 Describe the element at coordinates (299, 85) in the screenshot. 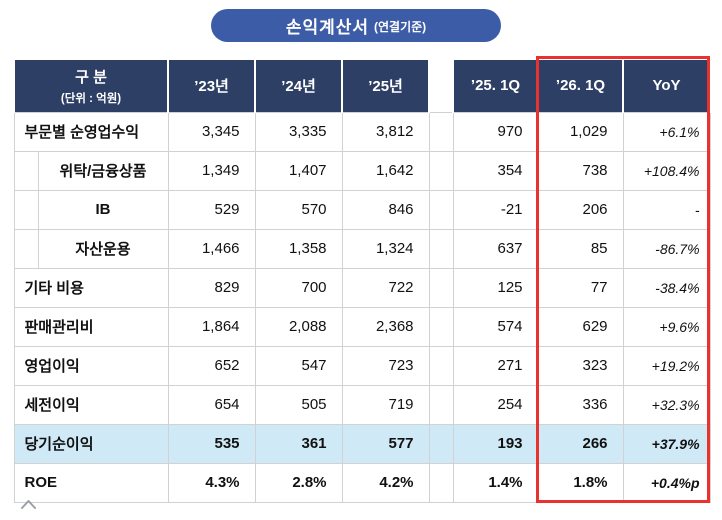

I see `header-year-24: ’24년` at that location.